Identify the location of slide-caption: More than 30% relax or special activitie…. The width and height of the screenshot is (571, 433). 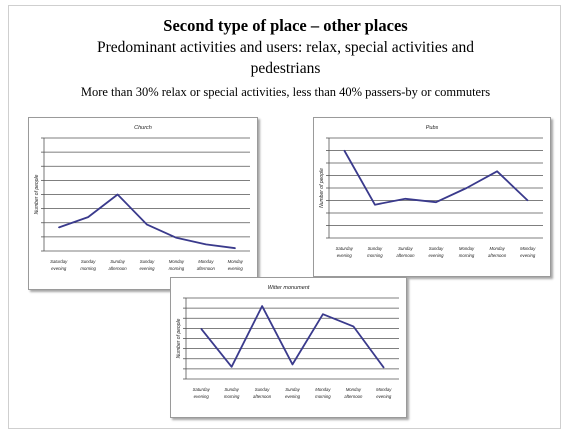
(285, 92).